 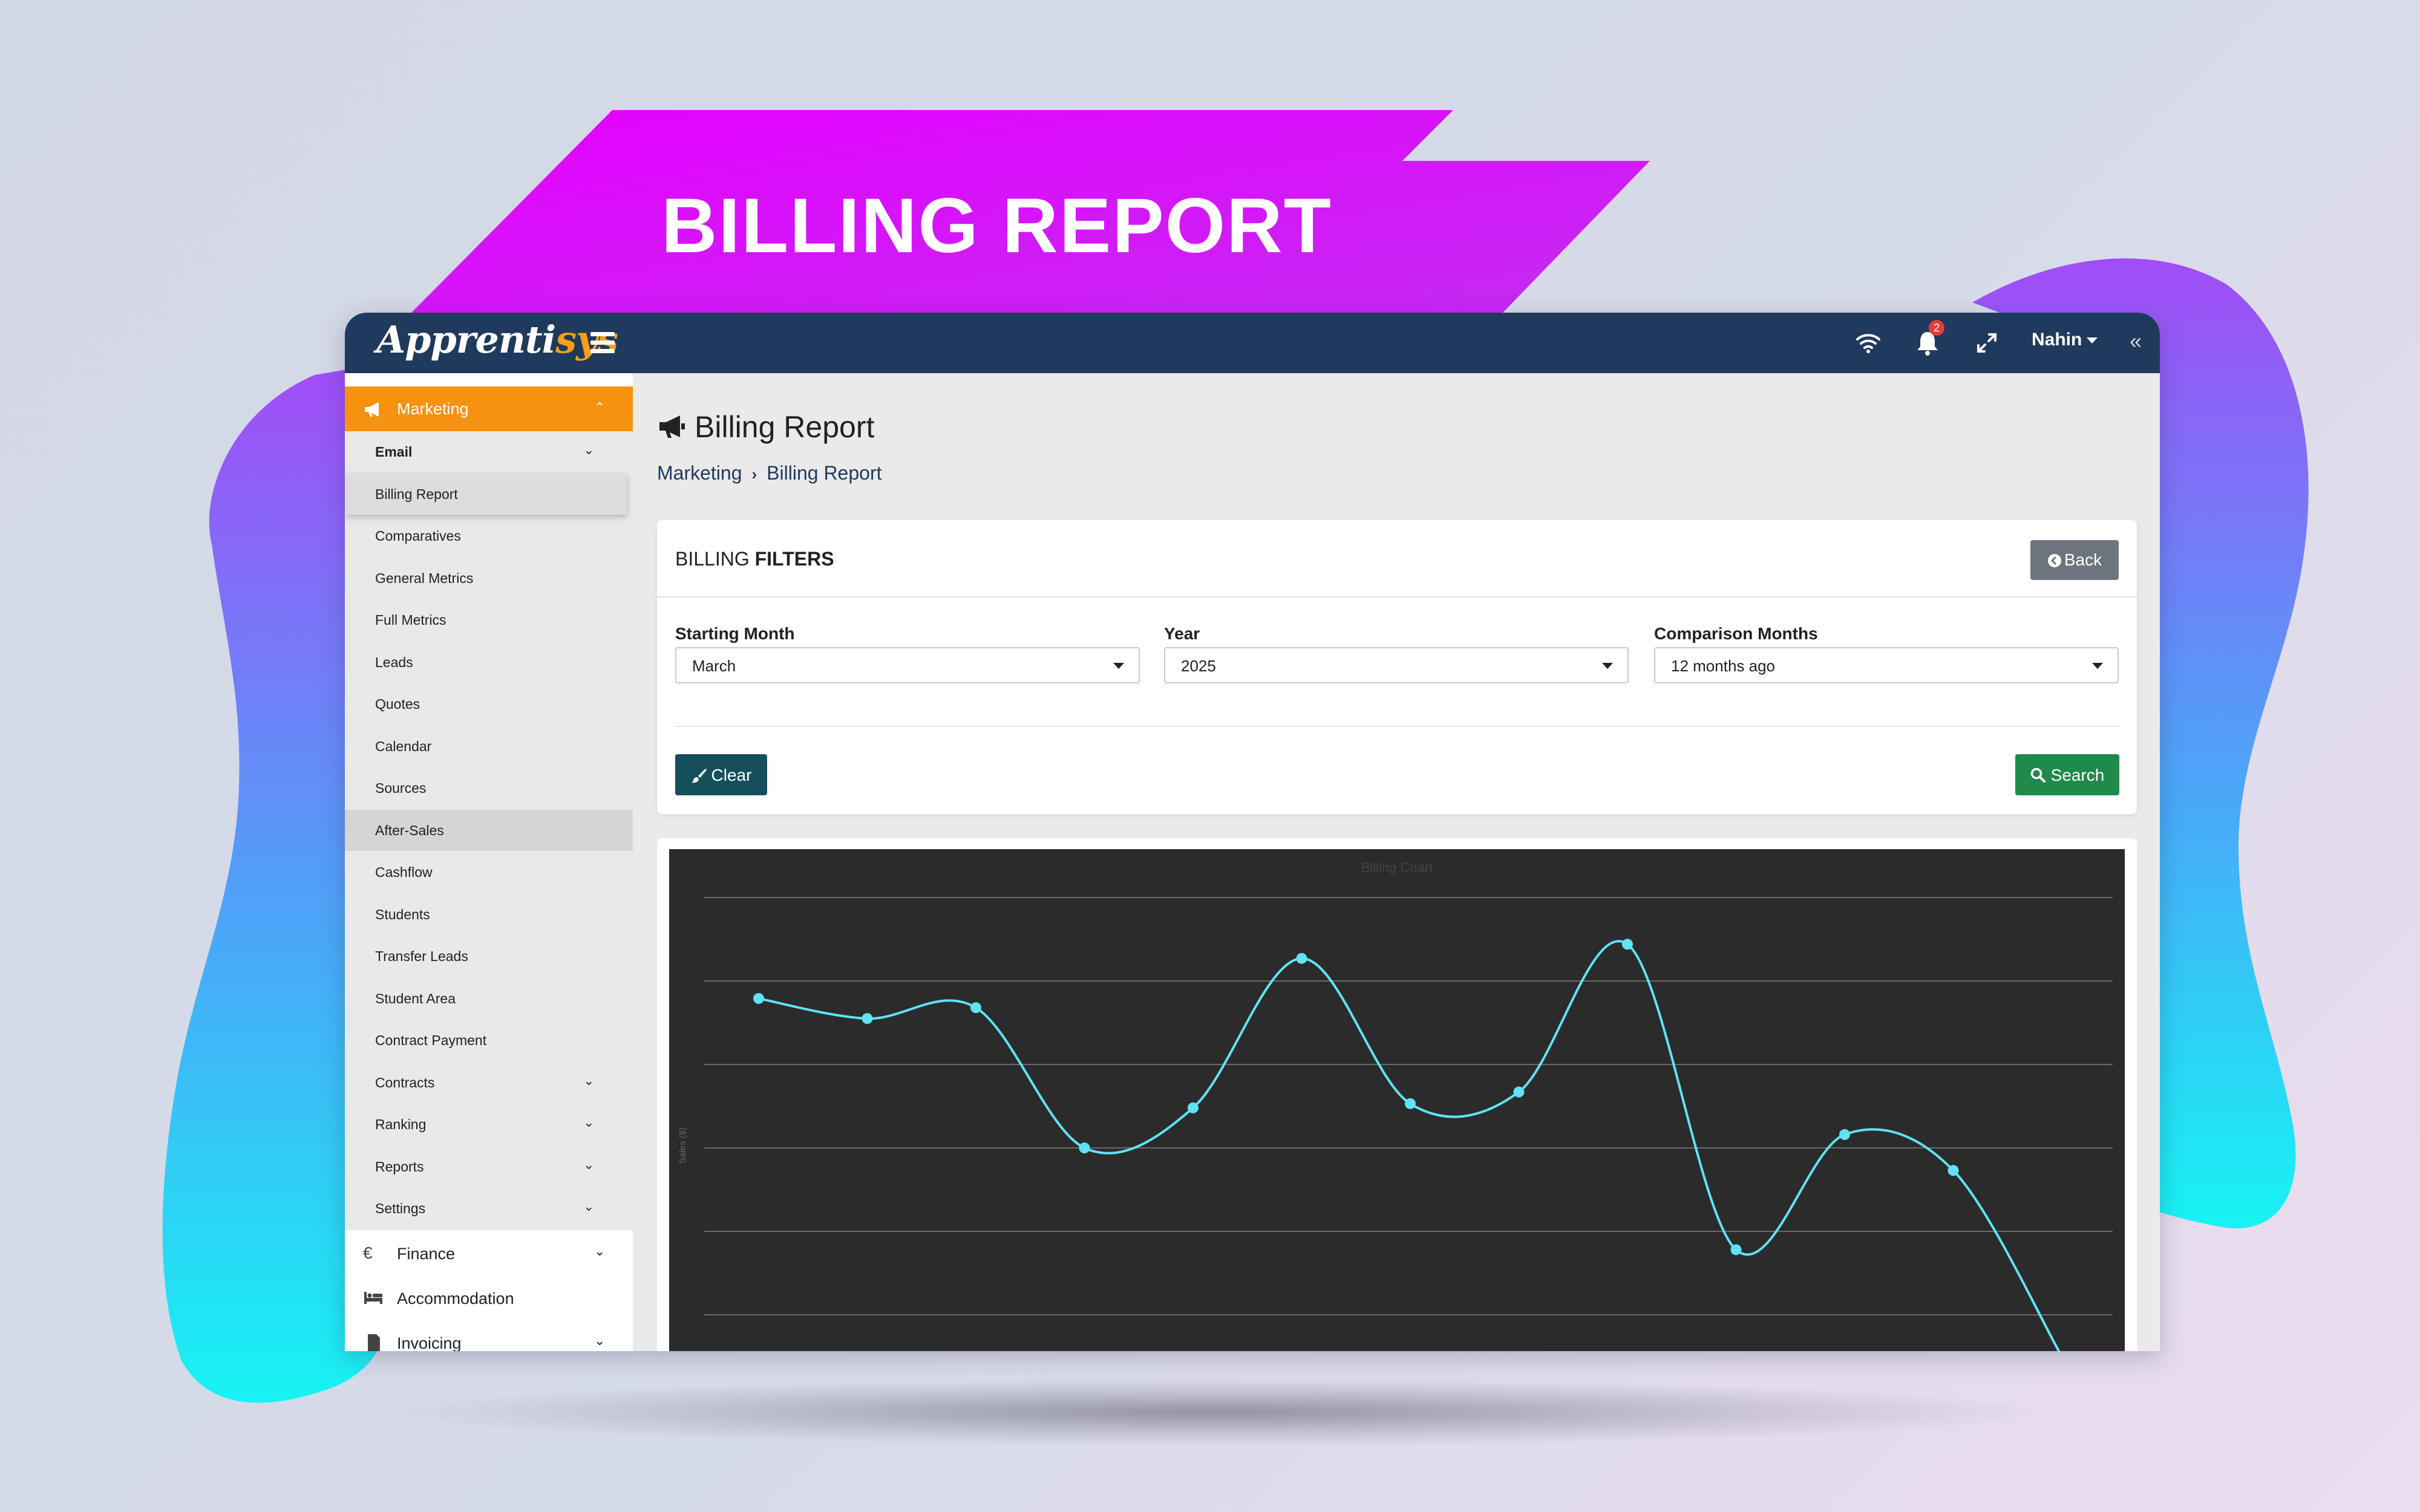 What do you see at coordinates (497, 340) in the screenshot?
I see `app-logo: Apprentisys` at bounding box center [497, 340].